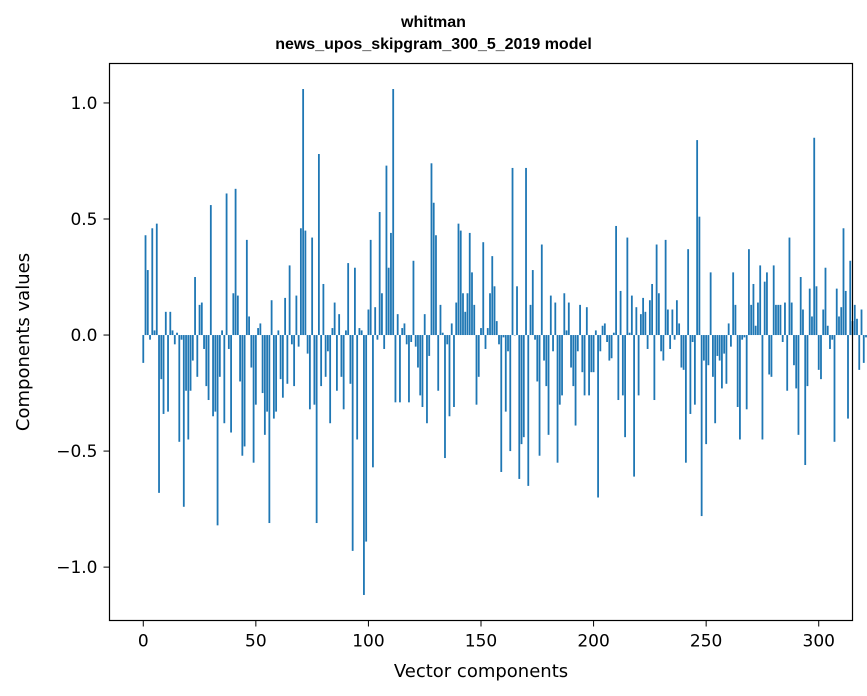  I want to click on x-tick-label: 300, so click(819, 642).